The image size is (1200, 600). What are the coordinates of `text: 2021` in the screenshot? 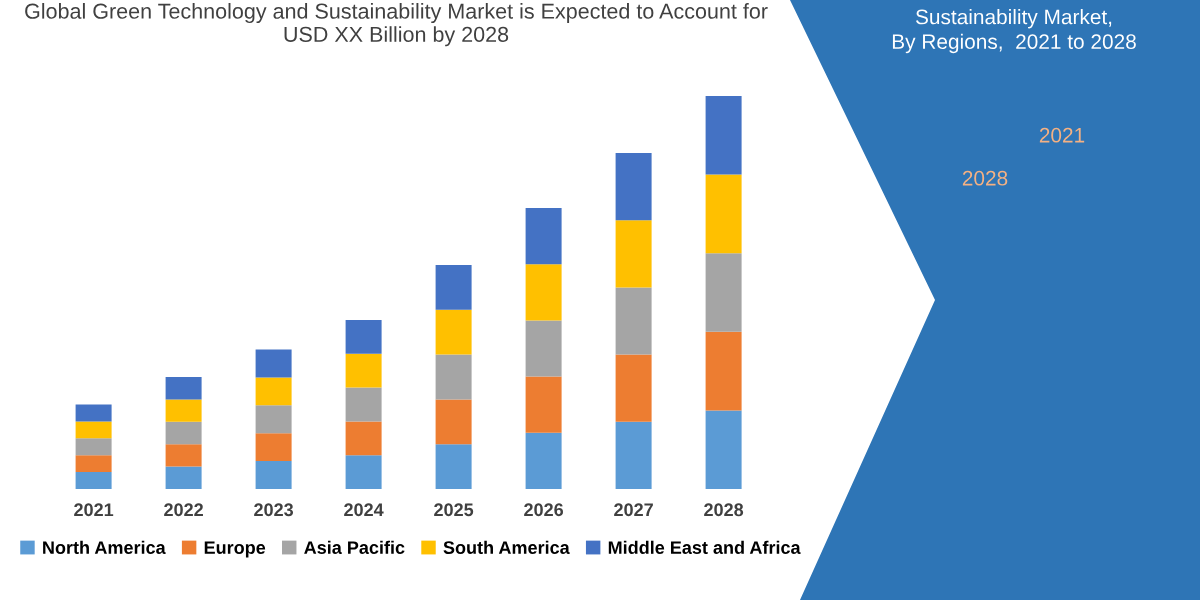 It's located at (1062, 135).